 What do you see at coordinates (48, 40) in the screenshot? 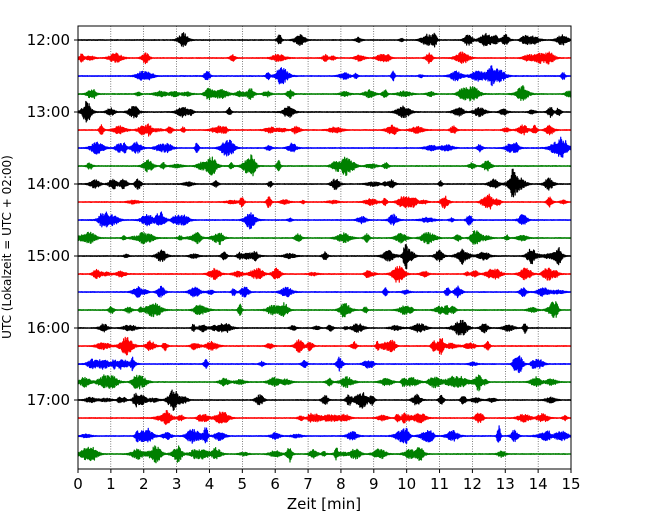
I see `y-tick-label: 12:00` at bounding box center [48, 40].